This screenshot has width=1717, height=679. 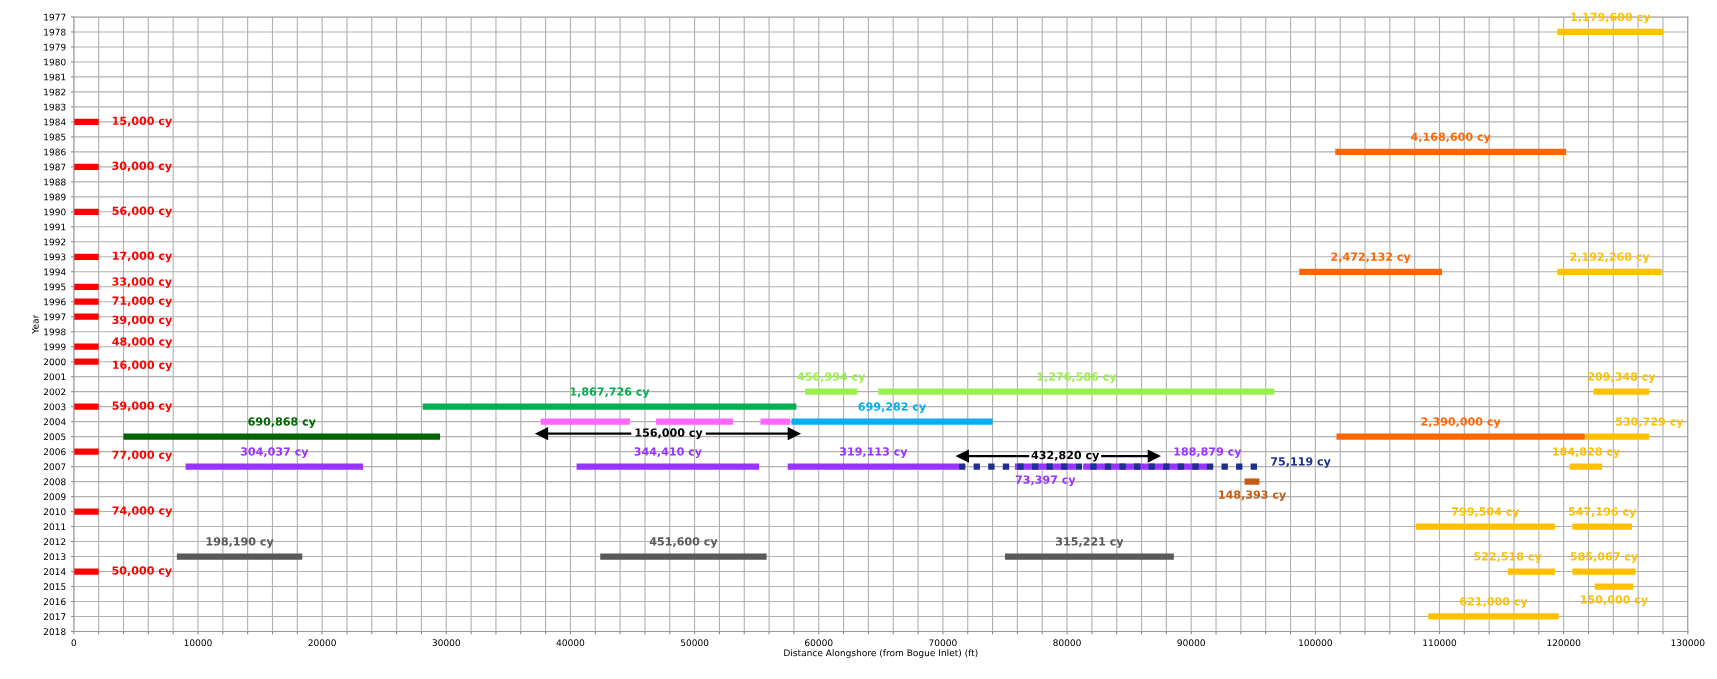 I want to click on y-tick-label: 1982, so click(x=55, y=92).